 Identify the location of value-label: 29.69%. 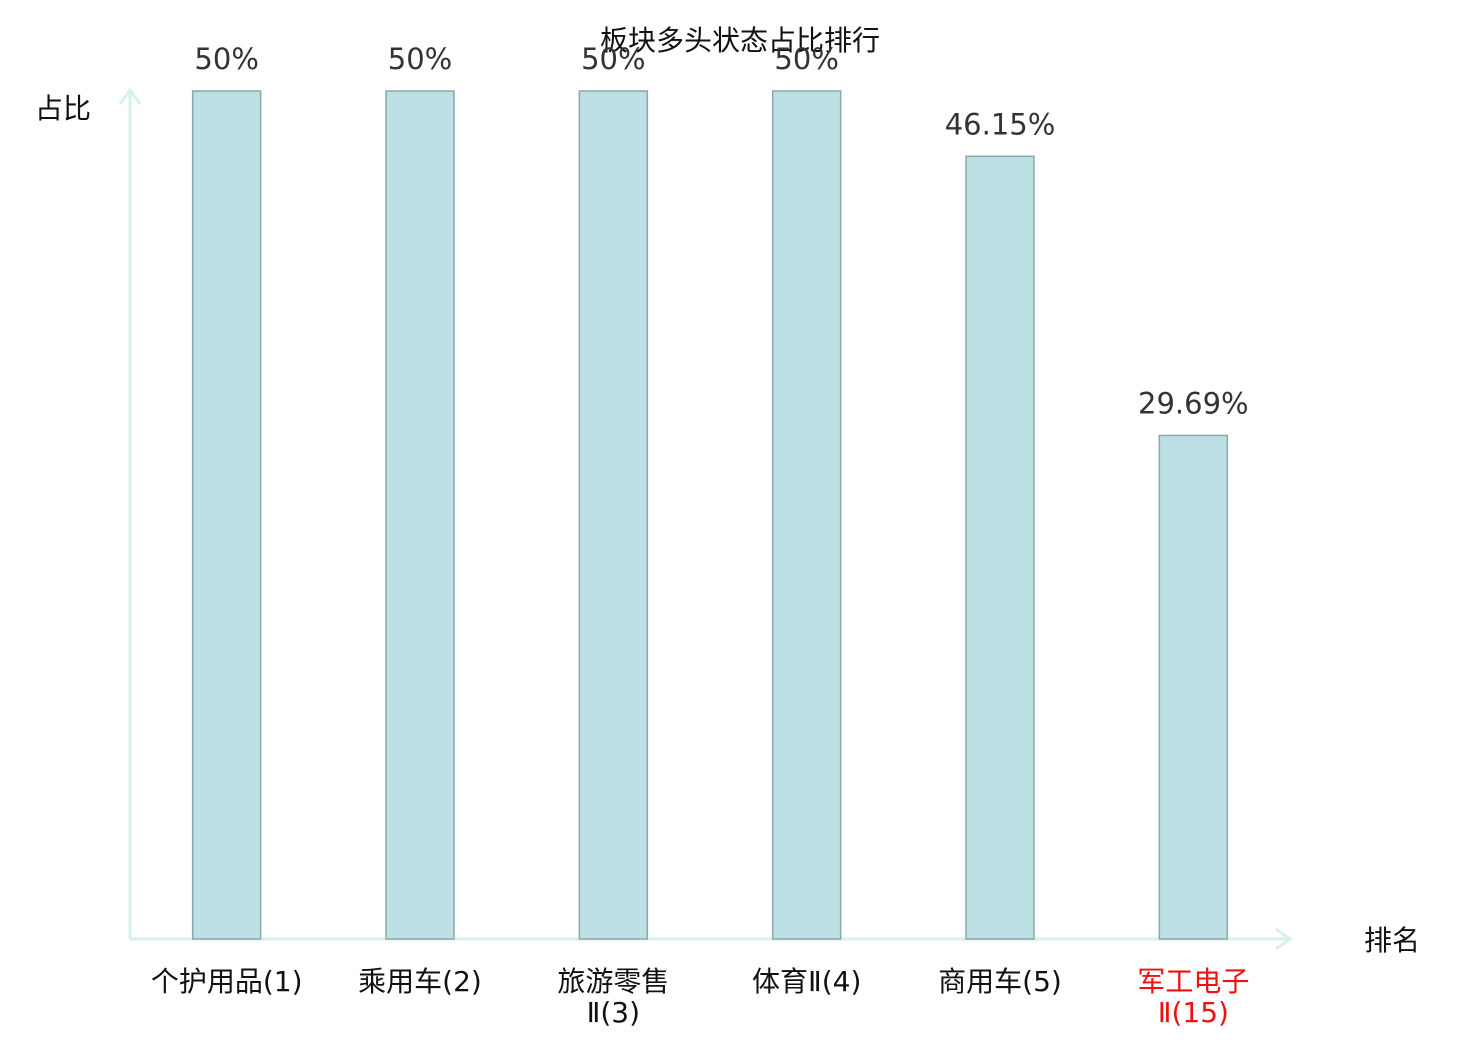
(1193, 403).